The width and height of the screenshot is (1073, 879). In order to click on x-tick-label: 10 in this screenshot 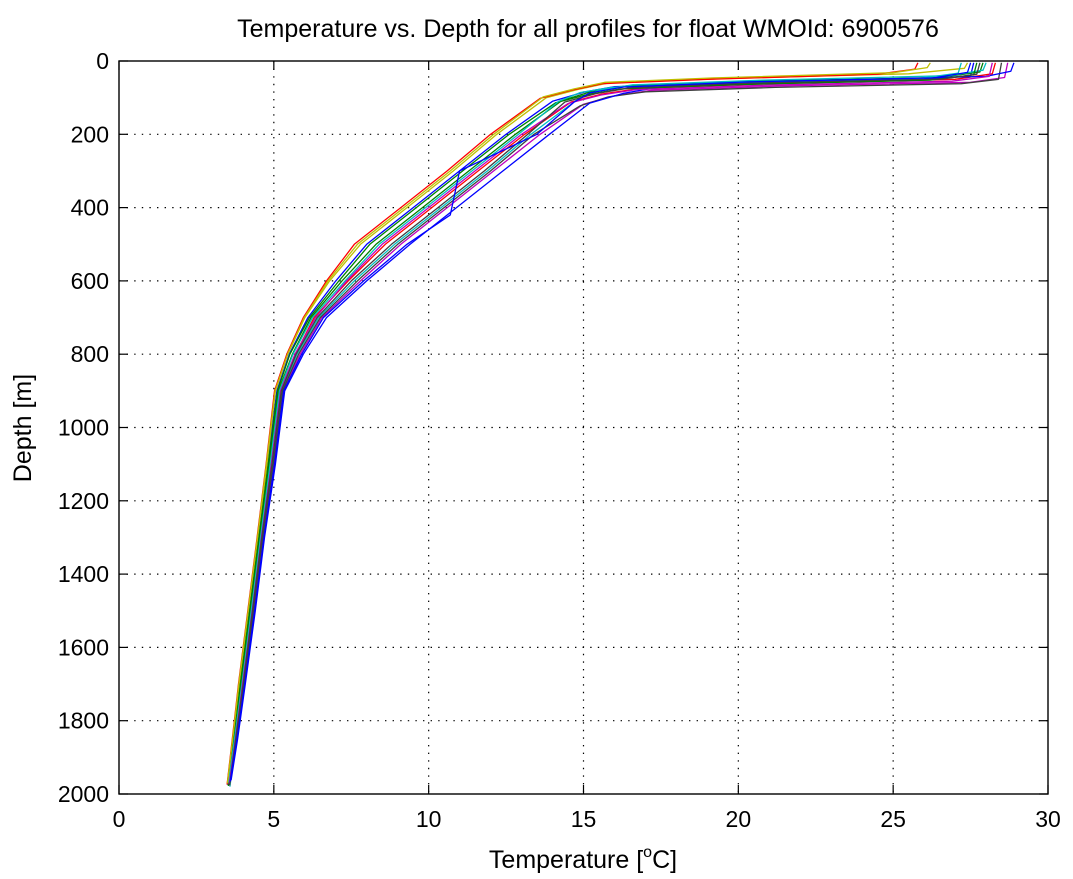, I will do `click(429, 819)`.